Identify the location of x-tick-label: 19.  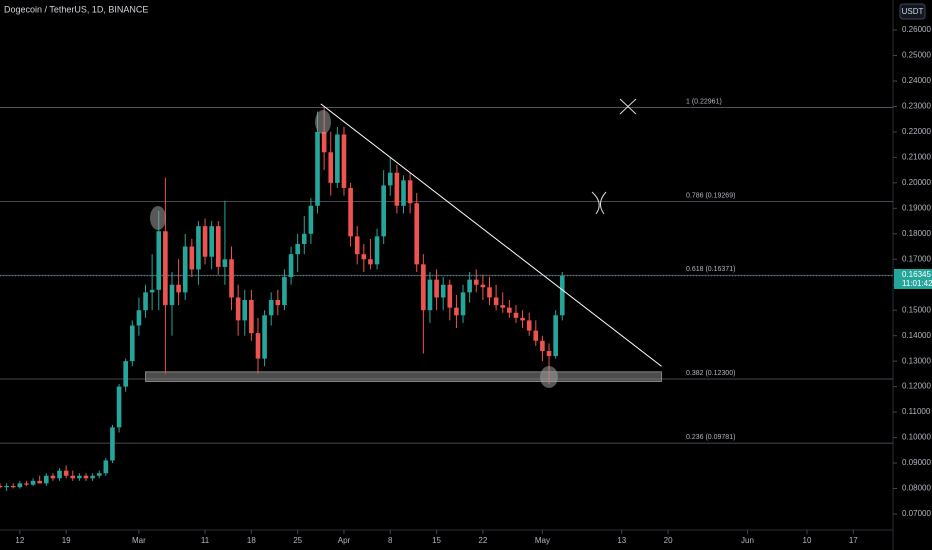
(66, 540).